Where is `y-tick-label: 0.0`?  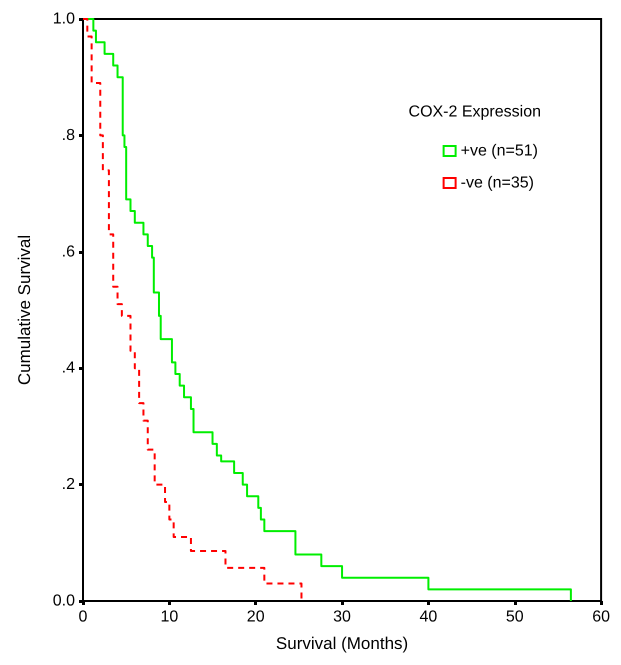 y-tick-label: 0.0 is located at coordinates (64, 601).